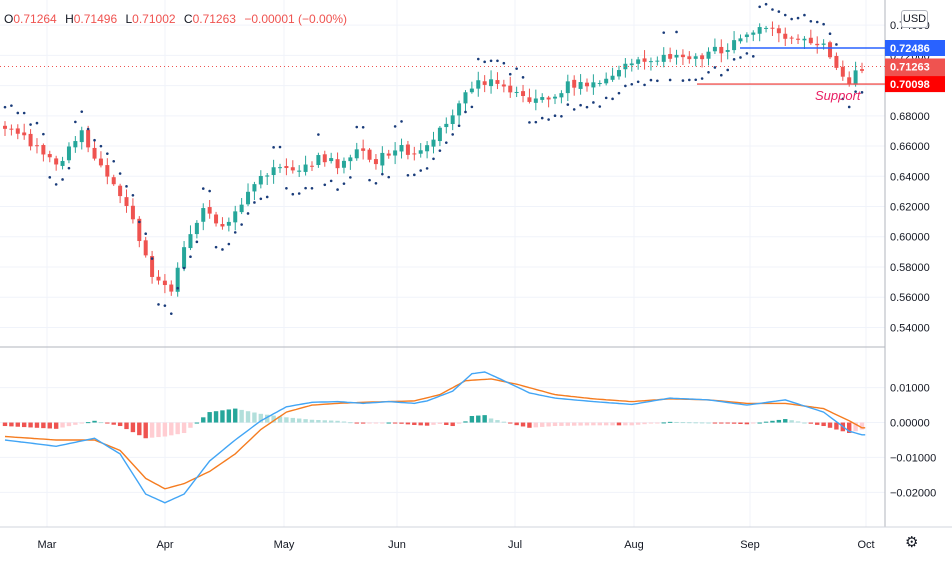  Describe the element at coordinates (910, 67) in the screenshot. I see `price-tag-label: 0.71263` at that location.